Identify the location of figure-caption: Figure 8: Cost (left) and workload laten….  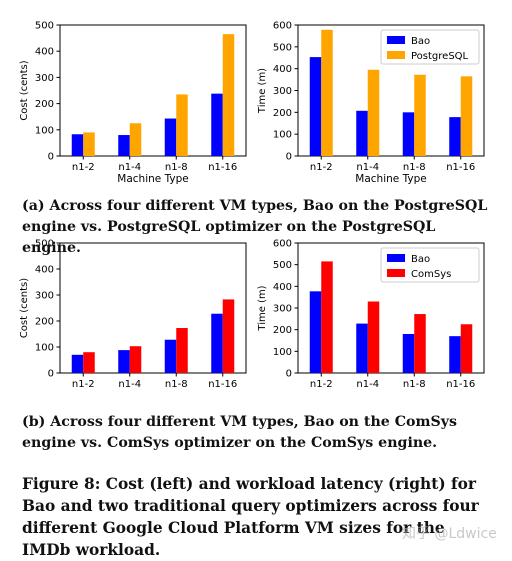
(250, 517).